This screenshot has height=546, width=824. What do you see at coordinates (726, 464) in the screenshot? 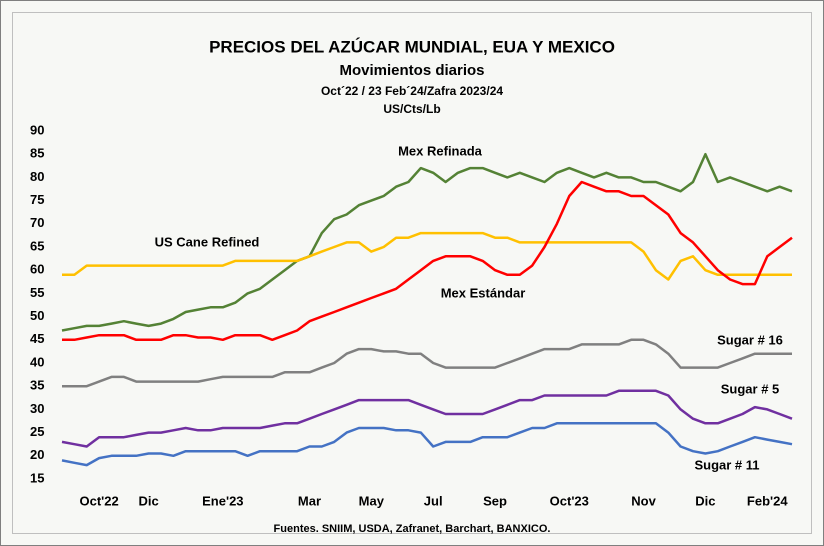
I see `series-label: Sugar # 11` at bounding box center [726, 464].